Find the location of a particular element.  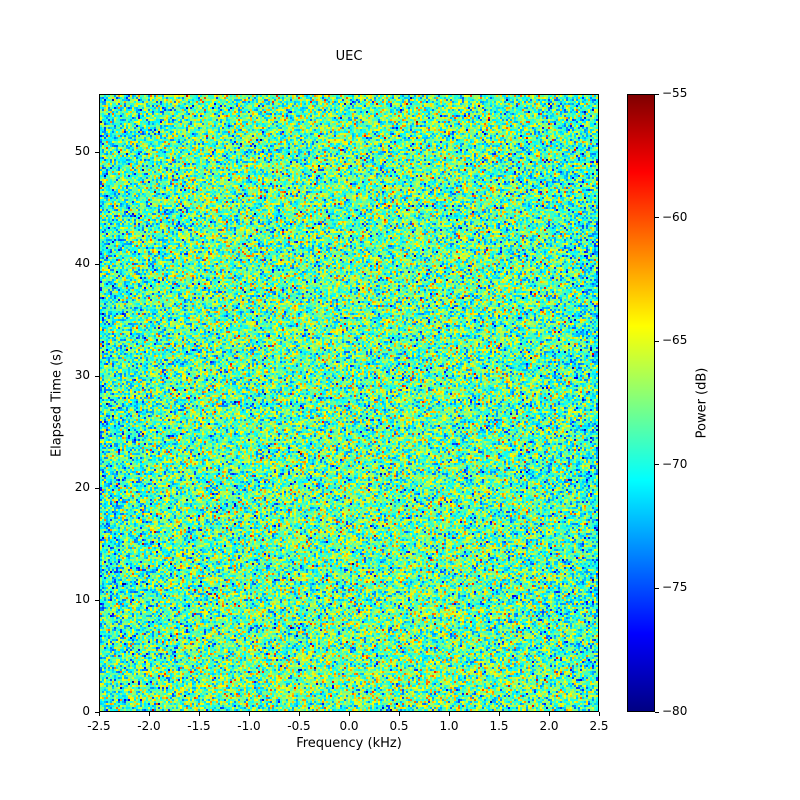

y-tick-label: 20 is located at coordinates (82, 487).